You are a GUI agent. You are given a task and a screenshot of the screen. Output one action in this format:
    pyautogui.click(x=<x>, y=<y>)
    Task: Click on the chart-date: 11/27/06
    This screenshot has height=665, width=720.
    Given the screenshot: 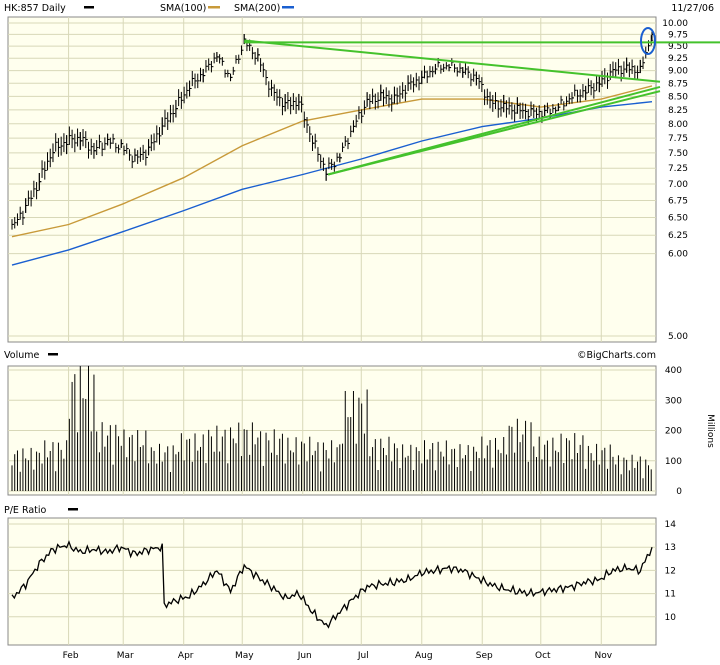 What is the action you would take?
    pyautogui.click(x=692, y=8)
    